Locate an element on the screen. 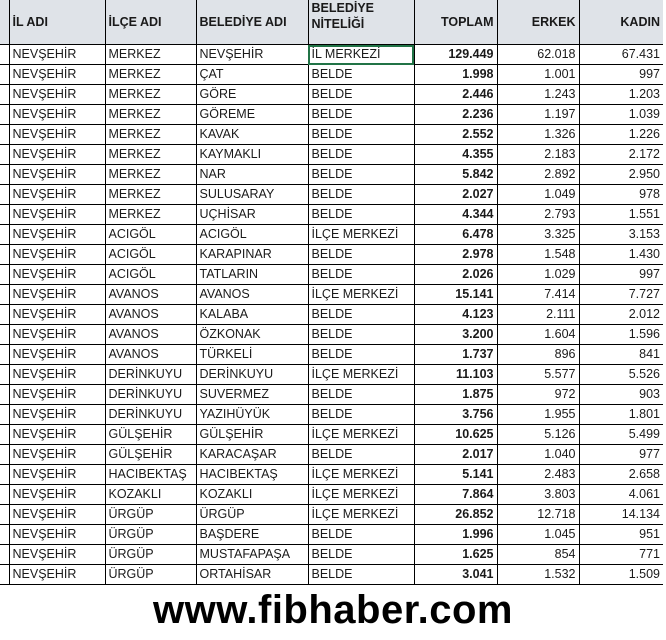 This screenshot has height=640, width=666. cell-erkek: 896 is located at coordinates (538, 354).